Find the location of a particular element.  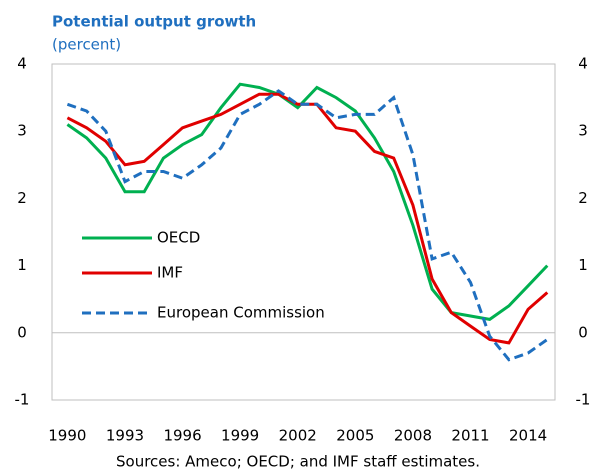

y2-tick-label: 2 is located at coordinates (583, 198).